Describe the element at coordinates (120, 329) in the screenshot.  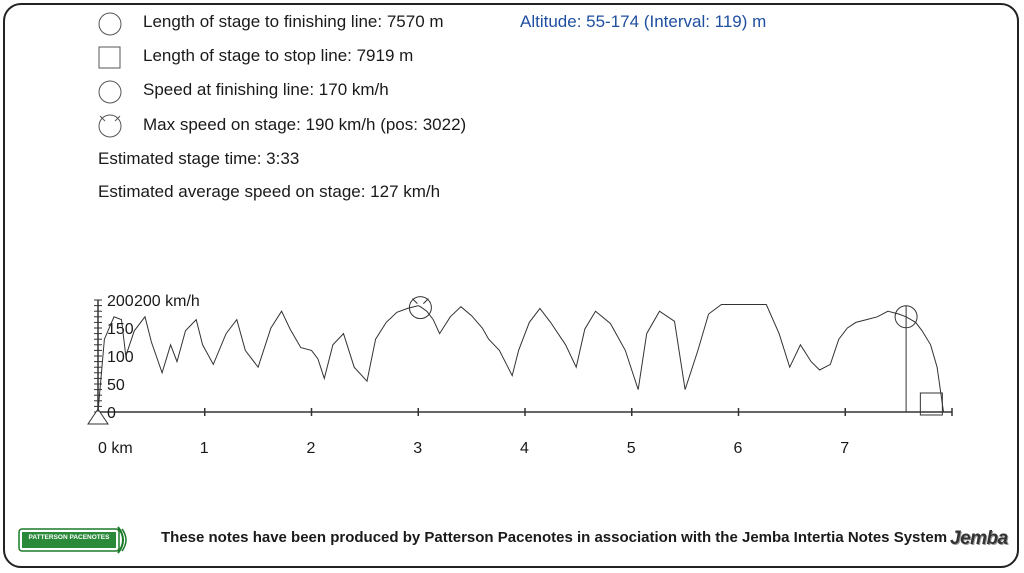
I see `y-tick-label: 150` at that location.